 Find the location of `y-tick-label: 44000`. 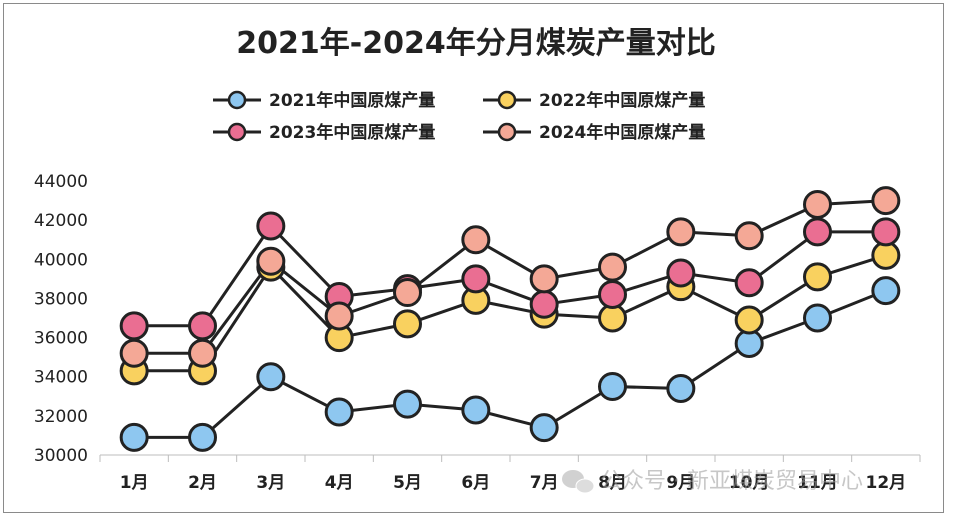

y-tick-label: 44000 is located at coordinates (61, 182).